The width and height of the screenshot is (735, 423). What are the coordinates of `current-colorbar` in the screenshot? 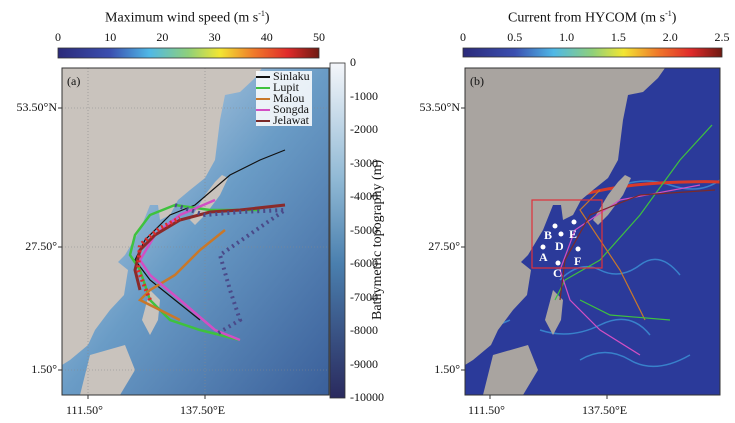 It's located at (592, 52).